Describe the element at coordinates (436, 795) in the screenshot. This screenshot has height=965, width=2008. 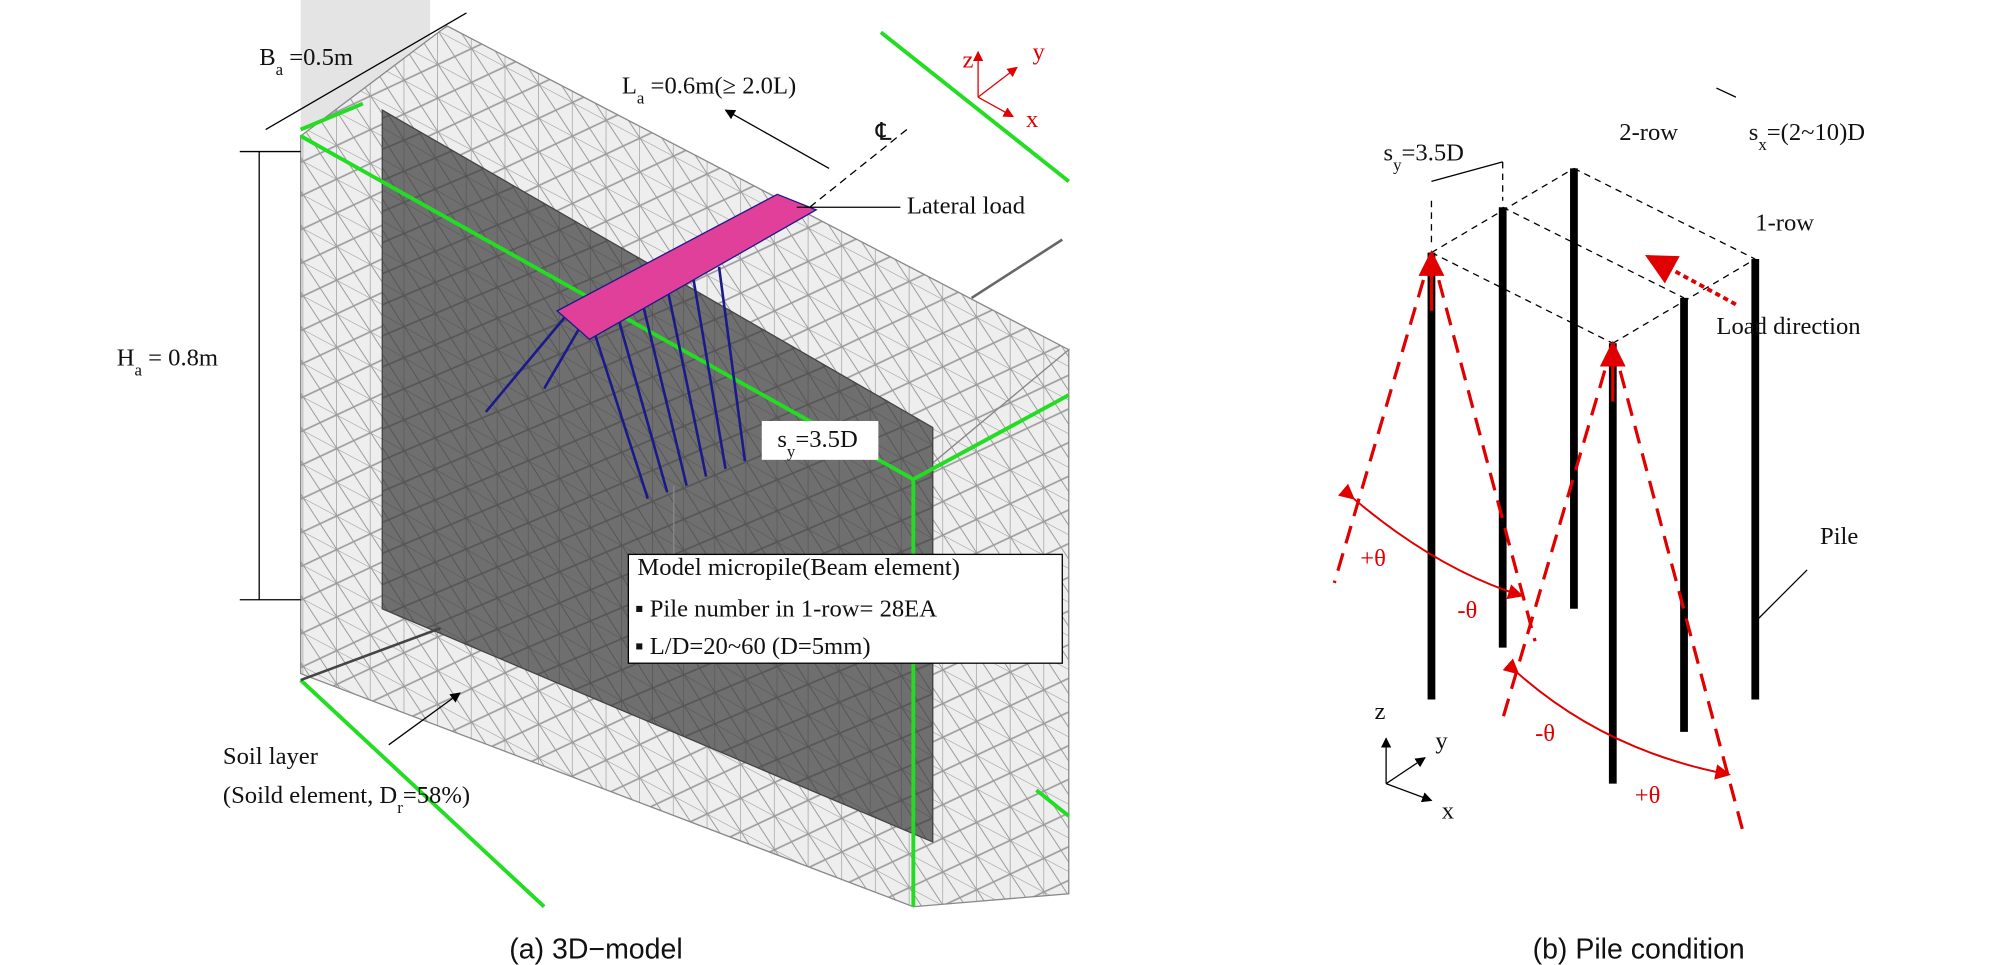
I see `text-part: =58%)` at that location.